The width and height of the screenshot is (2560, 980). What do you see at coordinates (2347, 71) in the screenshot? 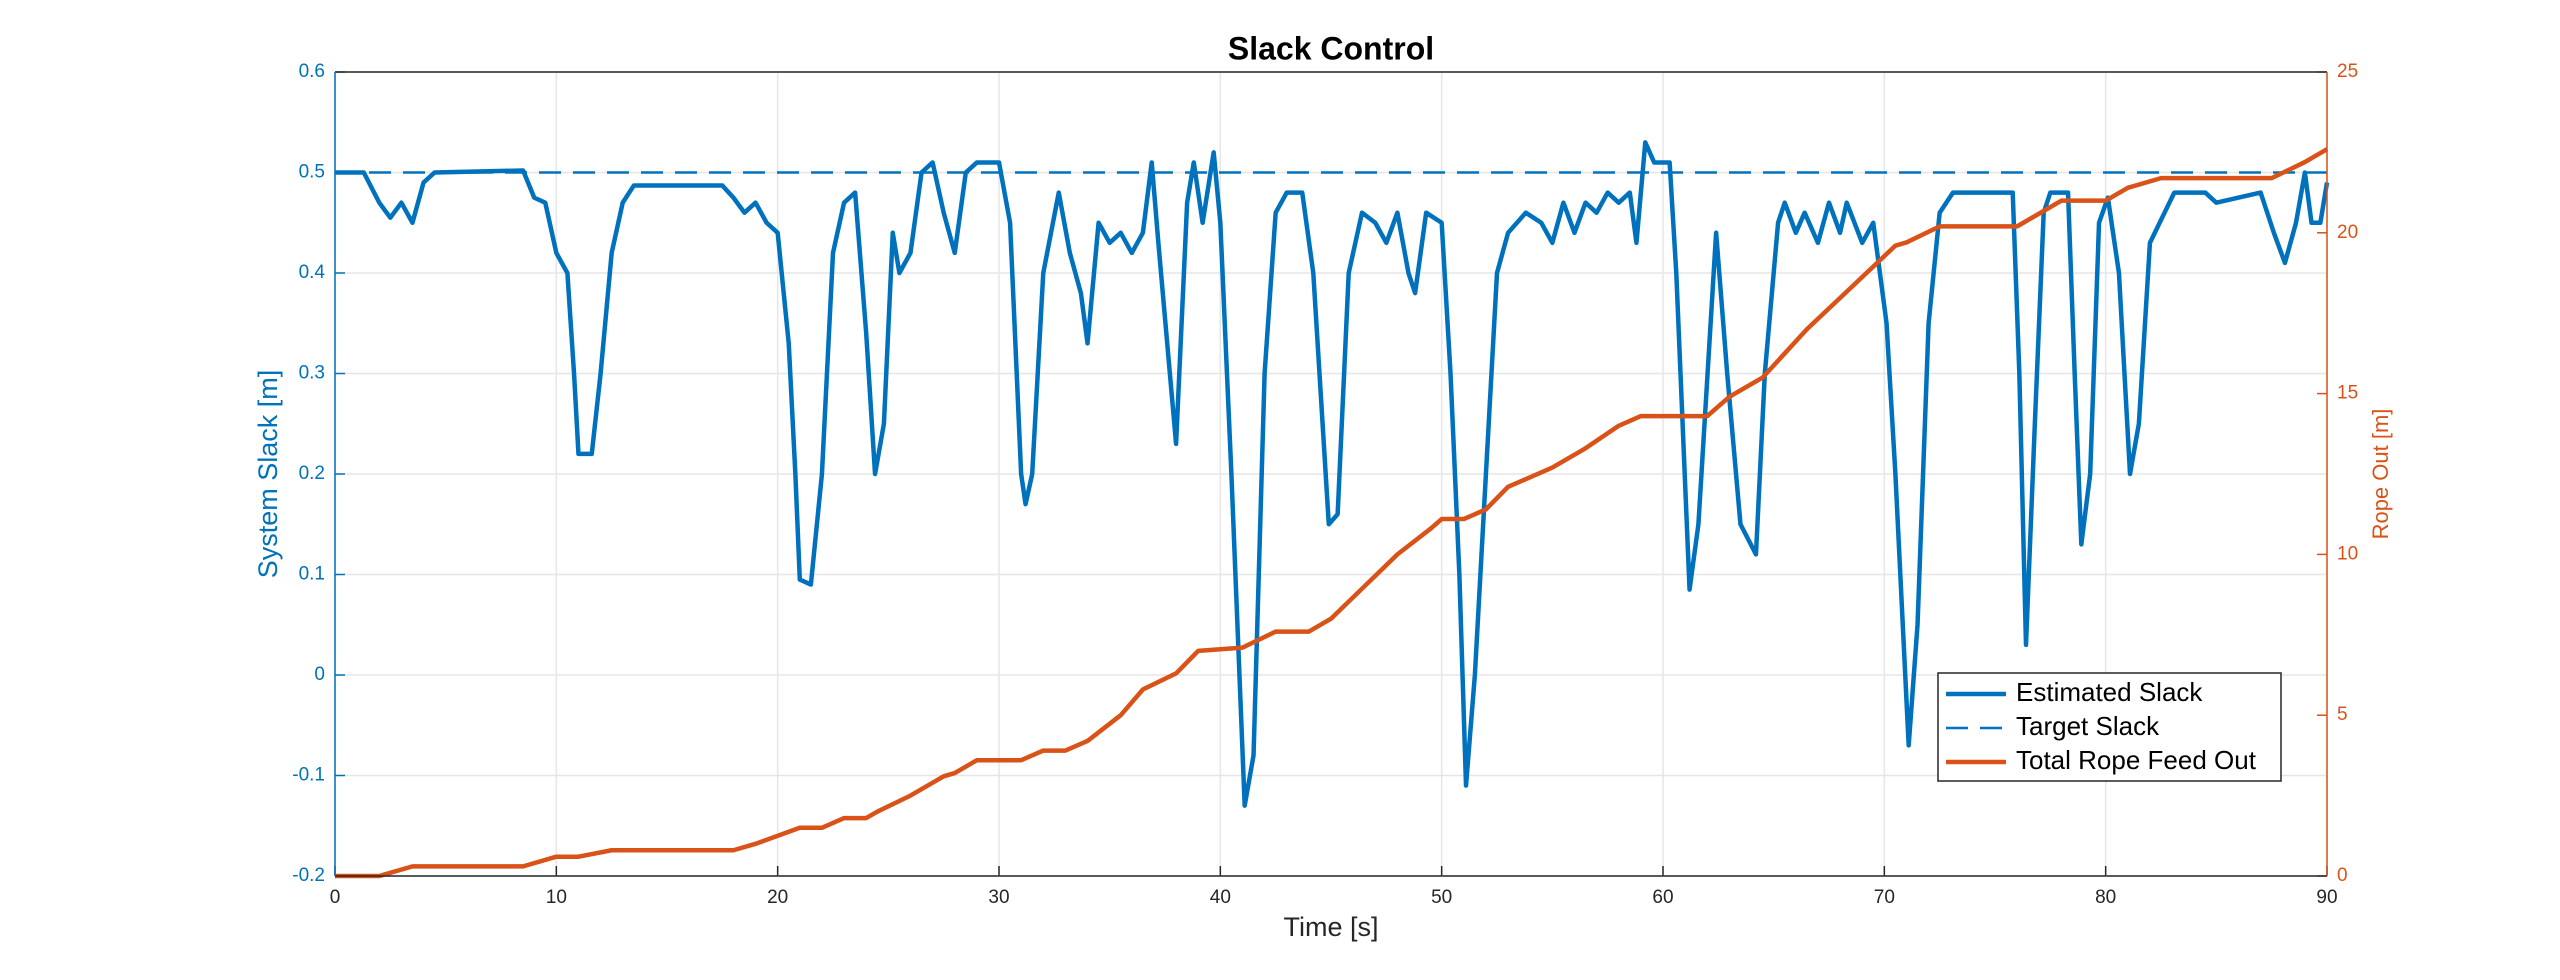
I see `y2-tick-label: 25` at bounding box center [2347, 71].